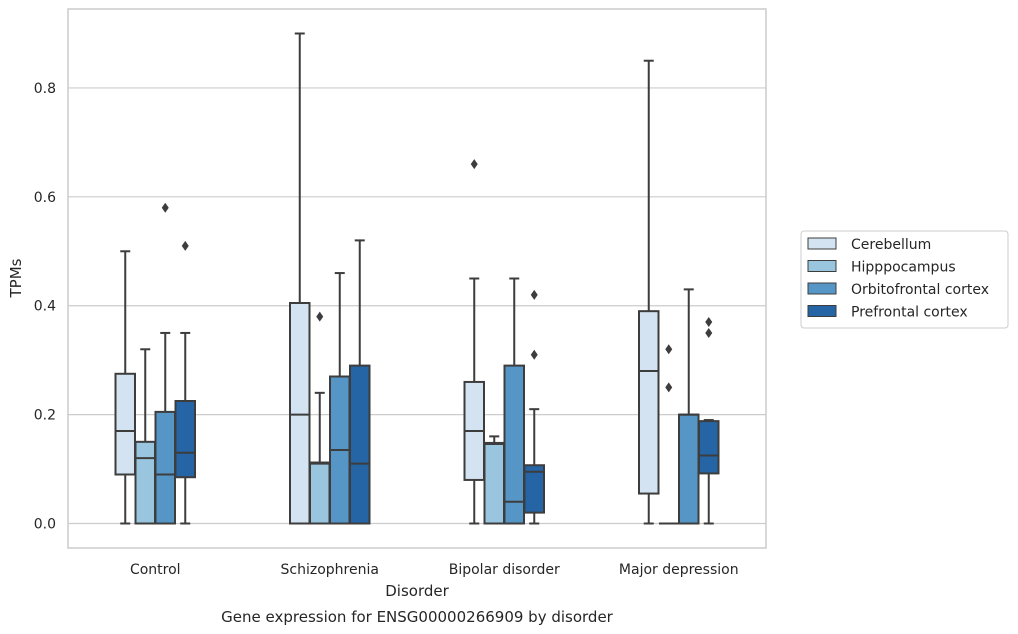 The height and width of the screenshot is (634, 1018). Describe the element at coordinates (920, 290) in the screenshot. I see `legend-label: Orbitofrontal cortex` at that location.